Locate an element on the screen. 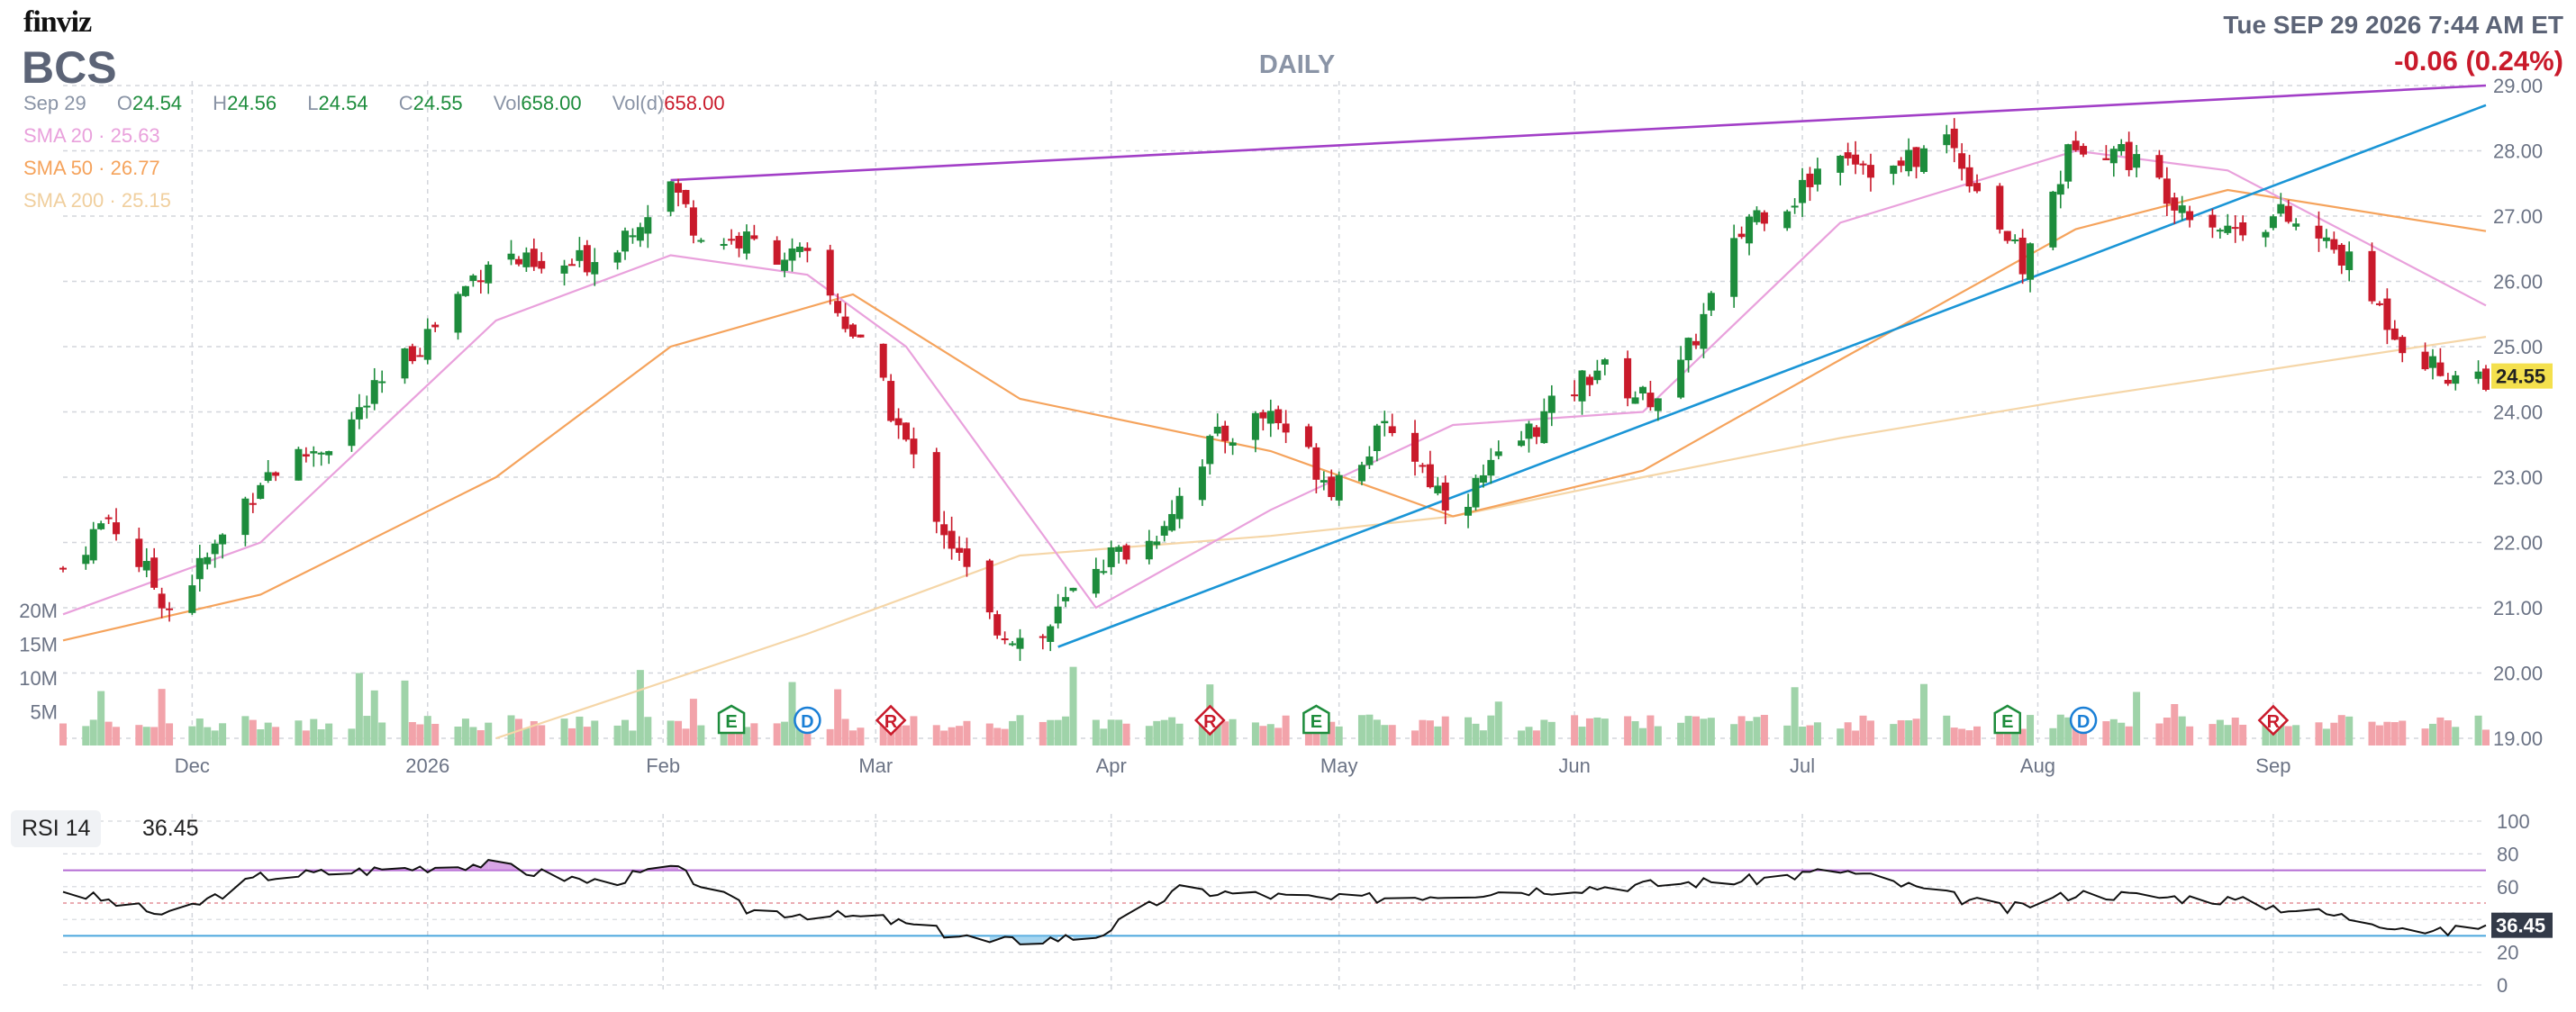  chart-period: DAILY is located at coordinates (1297, 64).